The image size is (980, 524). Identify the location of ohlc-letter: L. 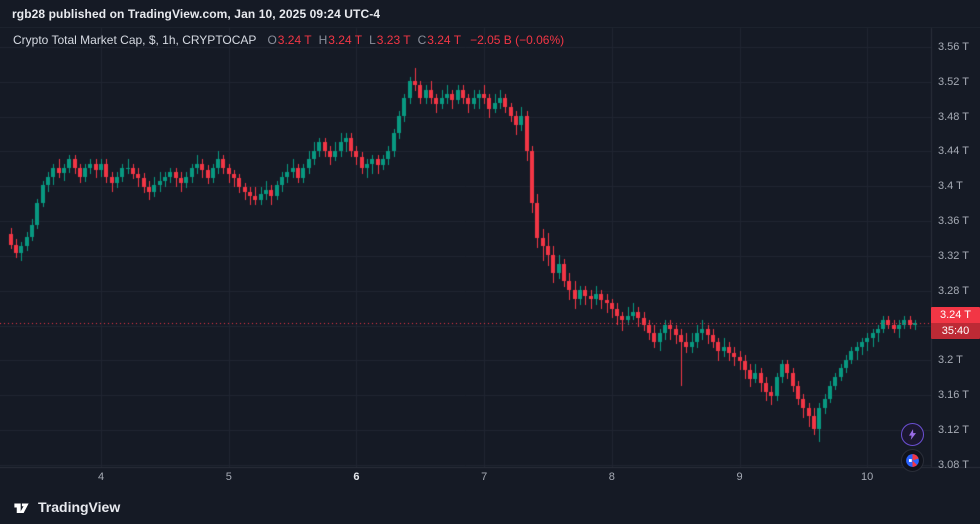
(372, 40).